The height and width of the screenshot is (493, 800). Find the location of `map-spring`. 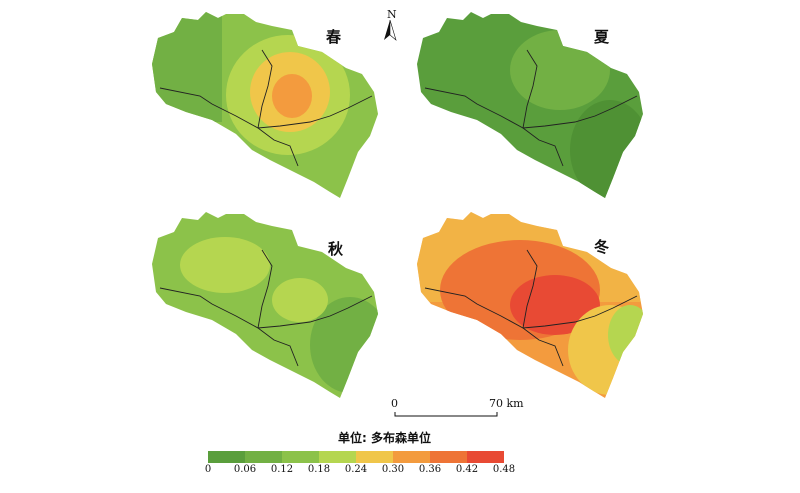

map-spring is located at coordinates (265, 105).